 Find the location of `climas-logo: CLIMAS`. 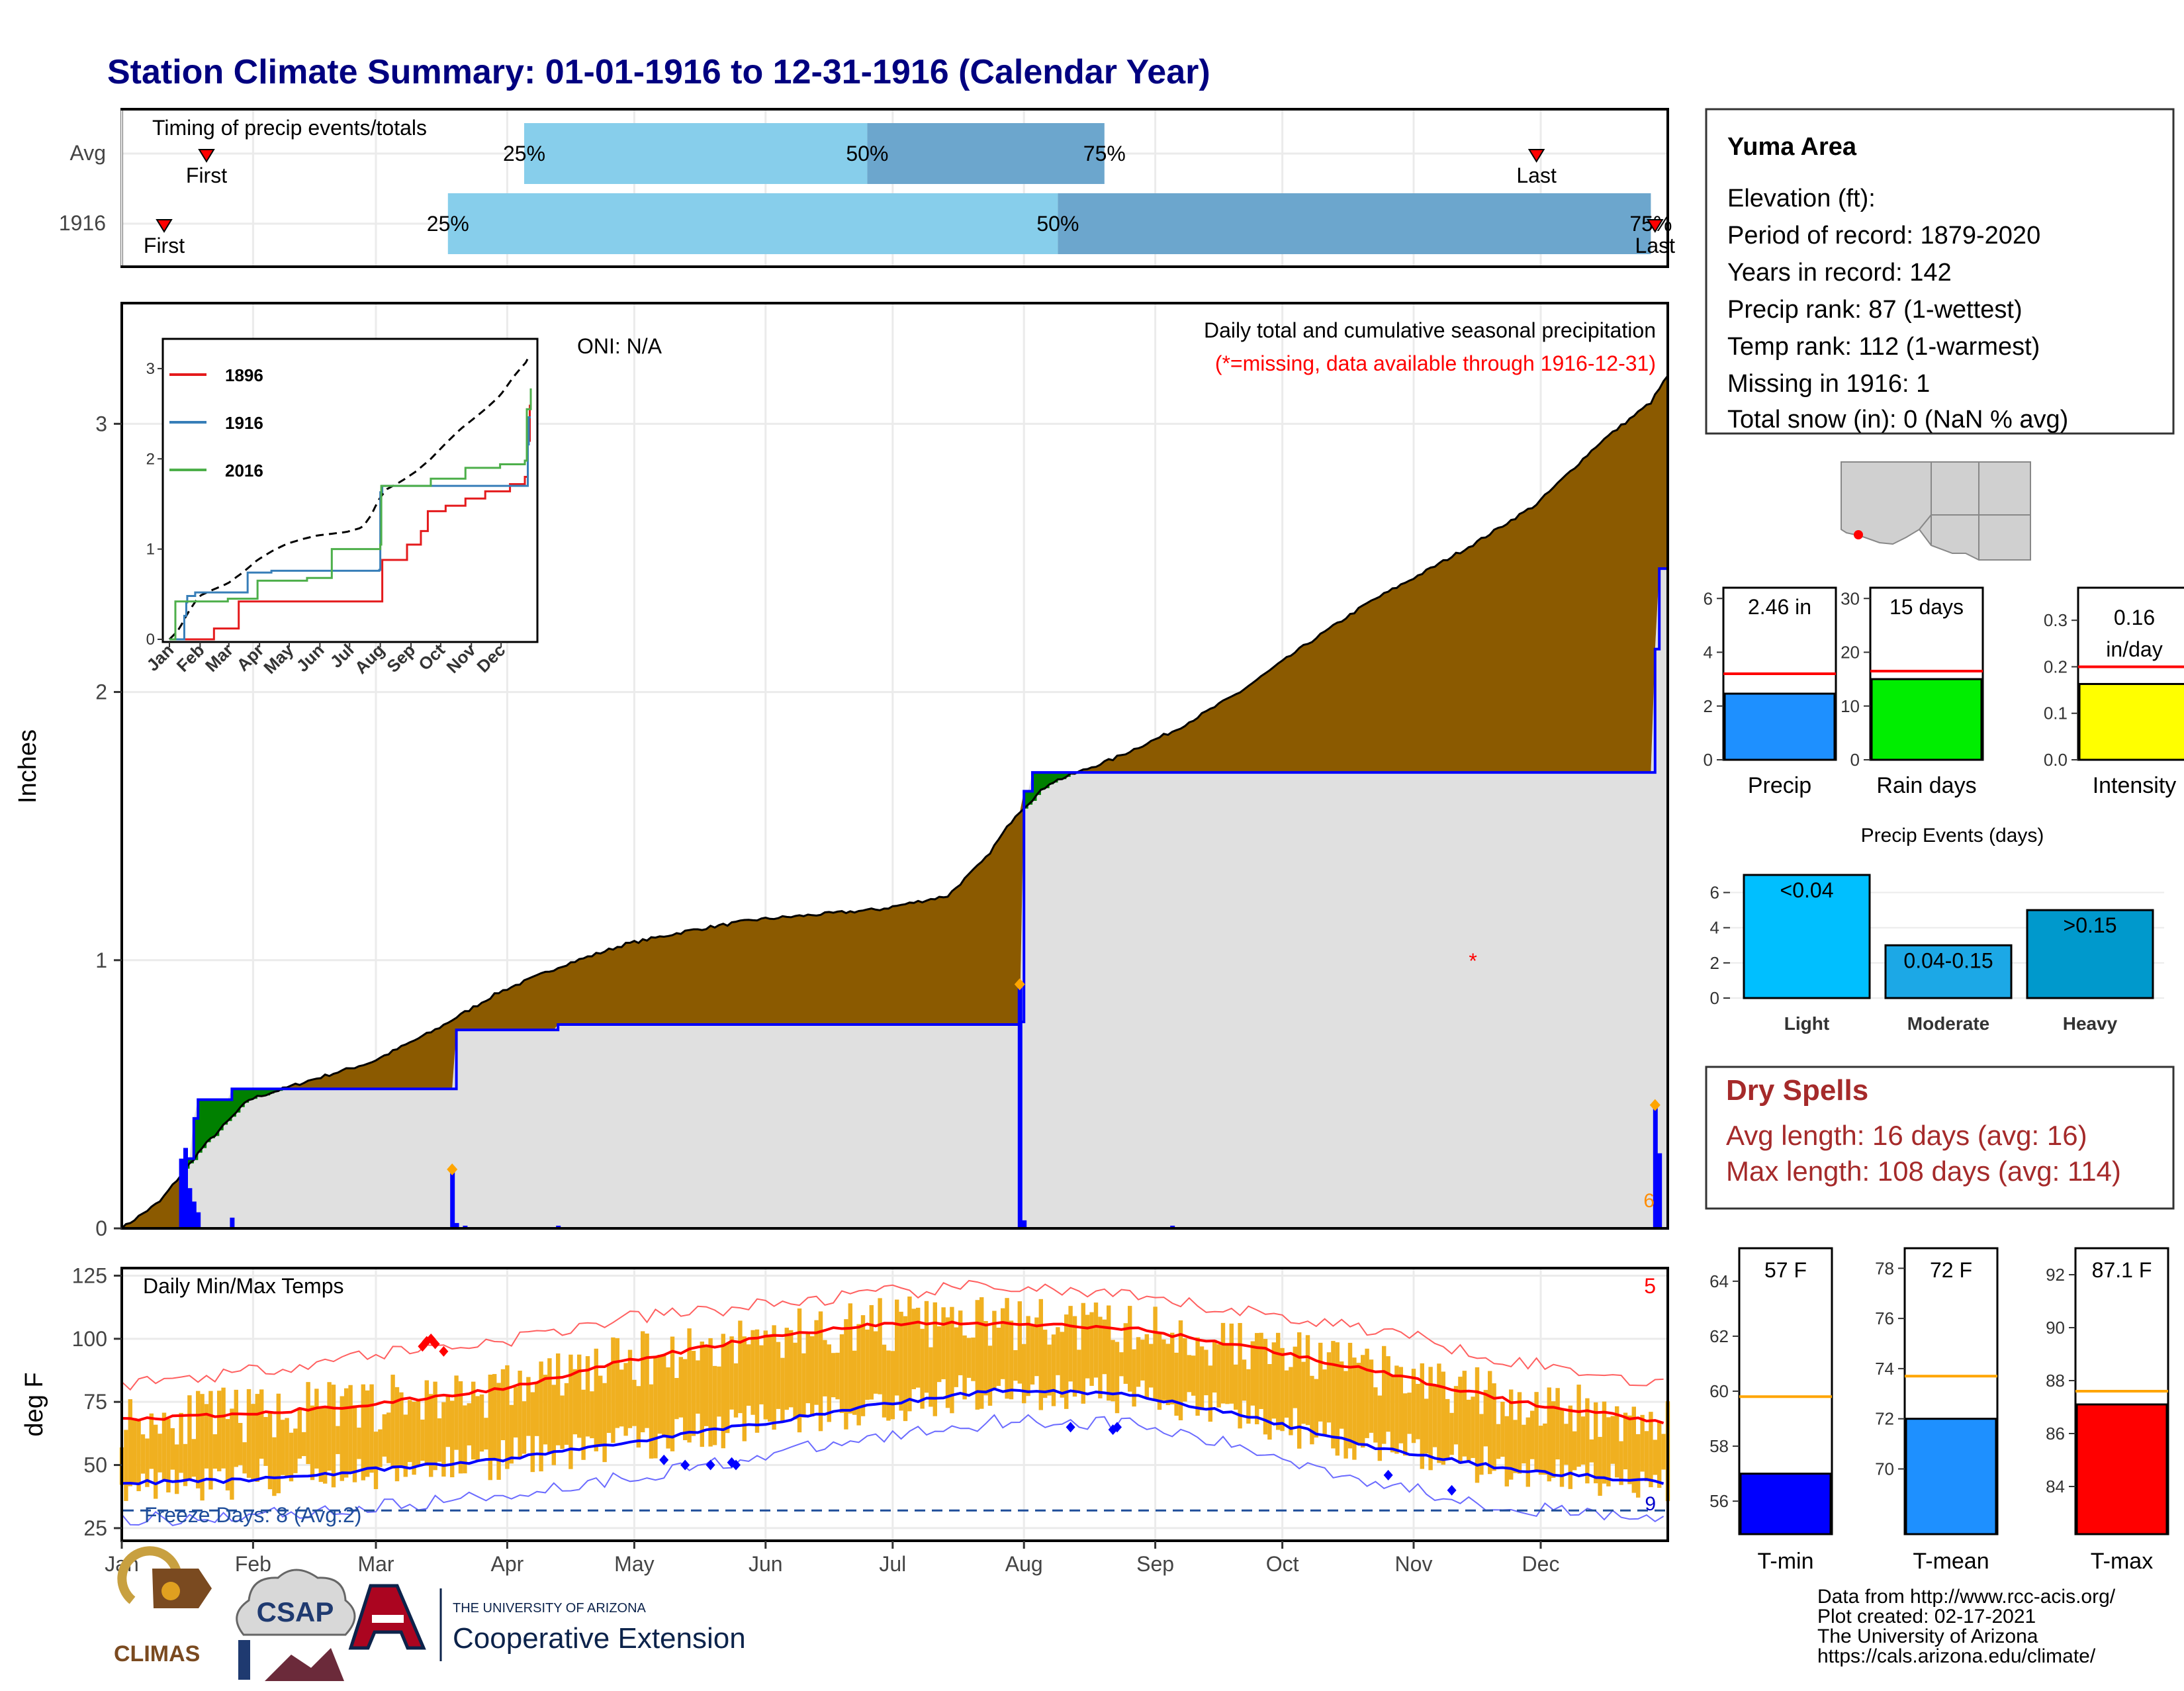

climas-logo: CLIMAS is located at coordinates (163, 1606).